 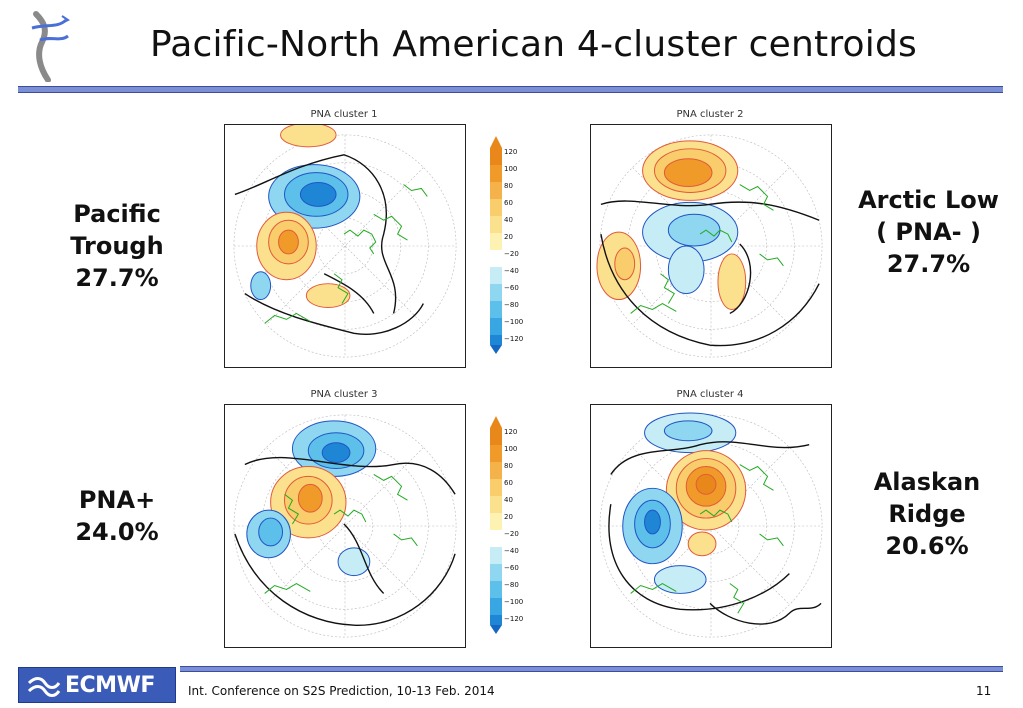 I want to click on header-divider, so click(x=510, y=89).